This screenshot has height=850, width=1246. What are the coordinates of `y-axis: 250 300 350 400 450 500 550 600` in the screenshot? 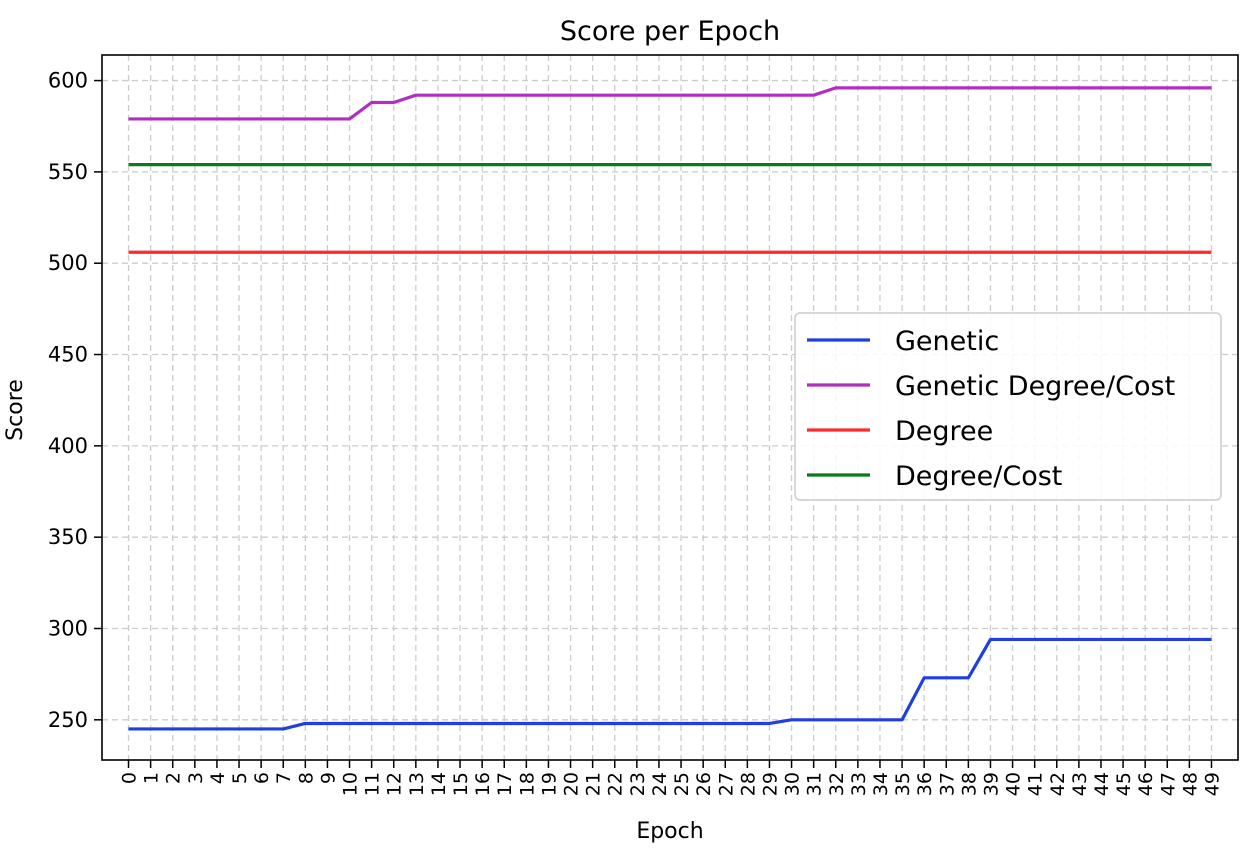 It's located at (75, 400).